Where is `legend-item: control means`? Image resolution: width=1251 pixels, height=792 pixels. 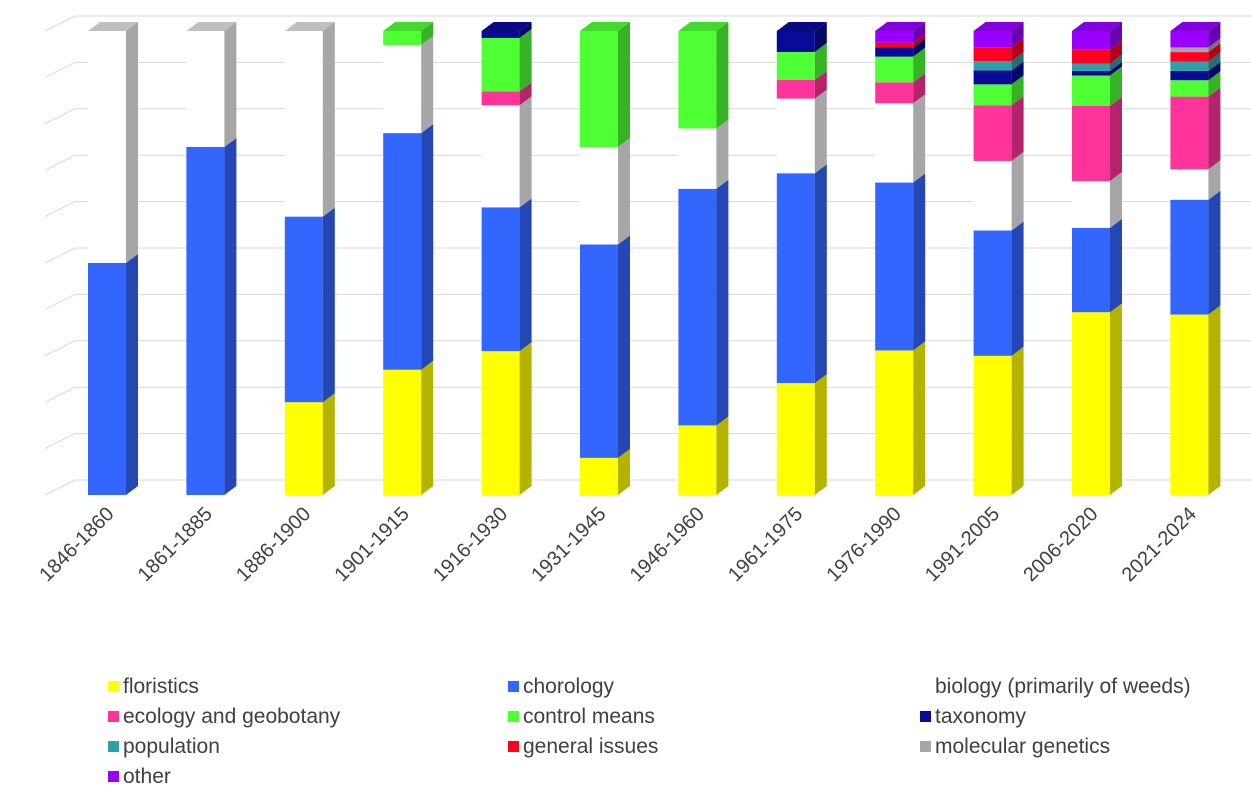 legend-item: control means is located at coordinates (581, 717).